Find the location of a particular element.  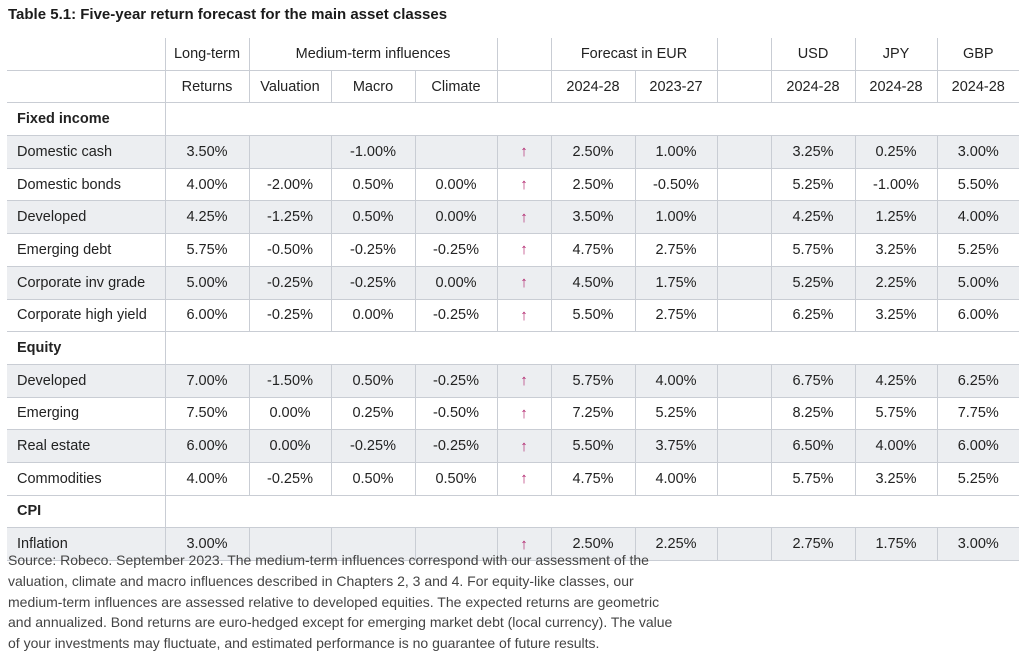

section-heading: Fixed income is located at coordinates (86, 119).